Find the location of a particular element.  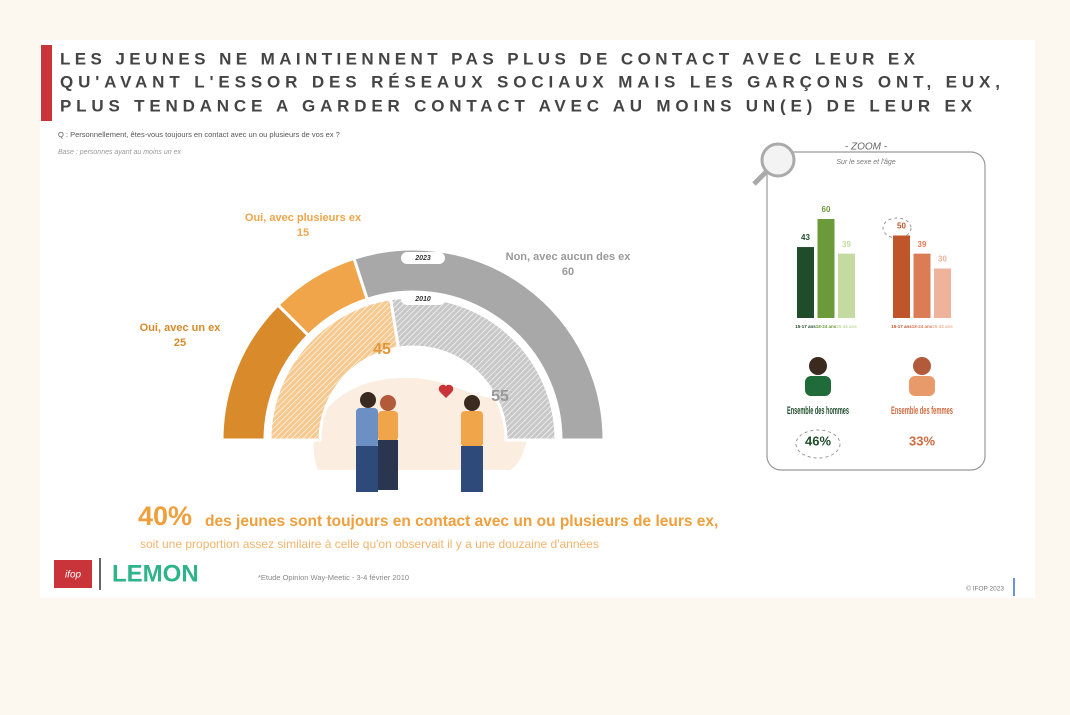

group-total-label: Ensemble des hommes is located at coordinates (818, 411).